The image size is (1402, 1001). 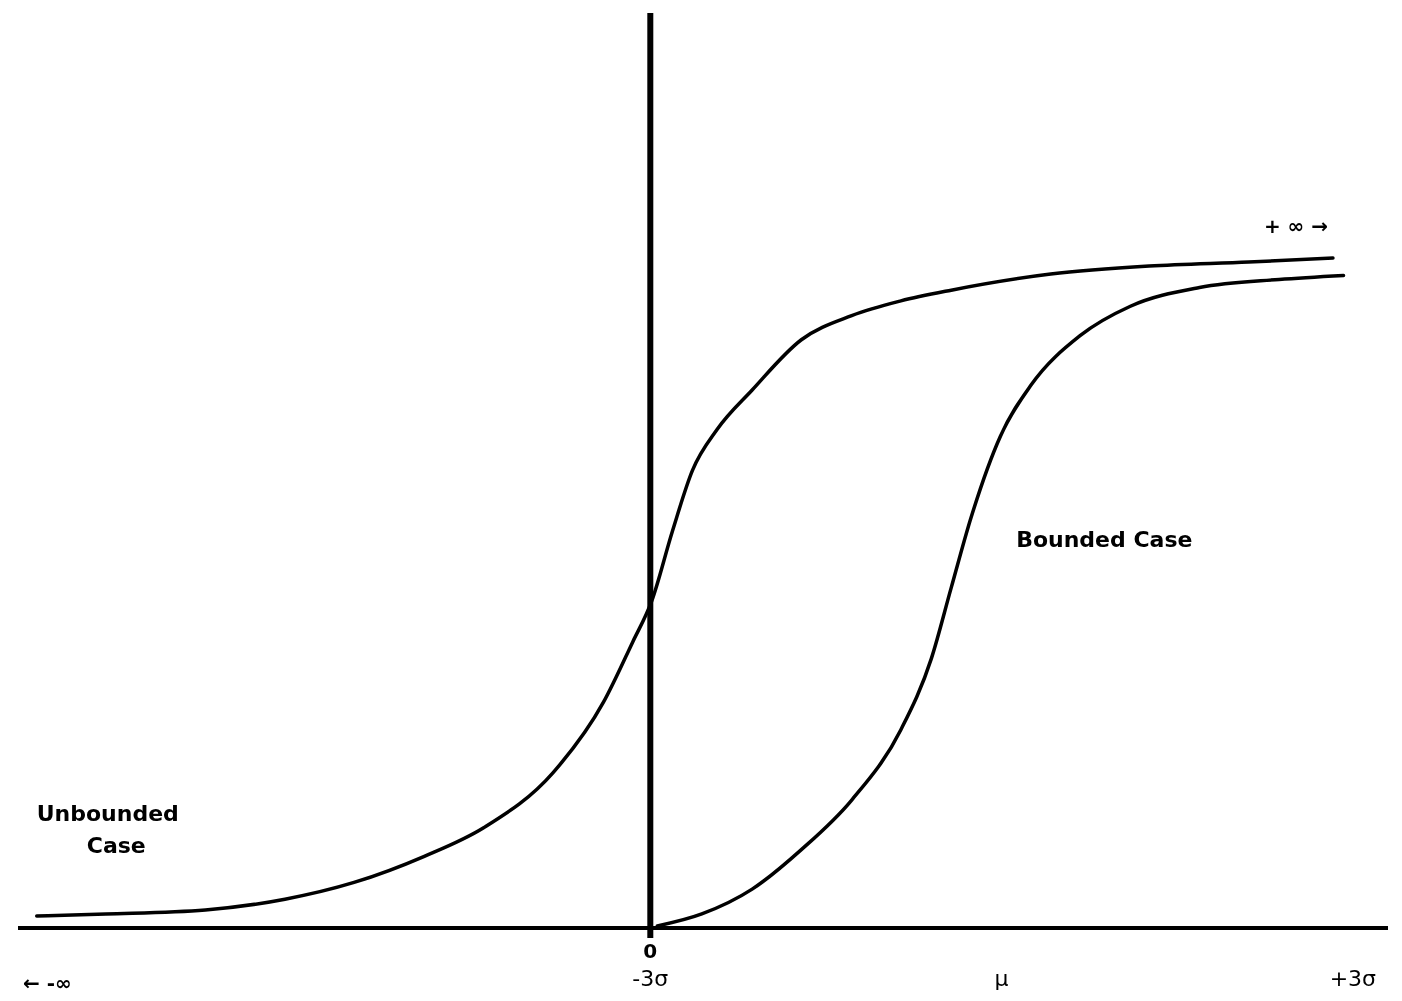 What do you see at coordinates (1104, 540) in the screenshot?
I see `text: Bounded Case` at bounding box center [1104, 540].